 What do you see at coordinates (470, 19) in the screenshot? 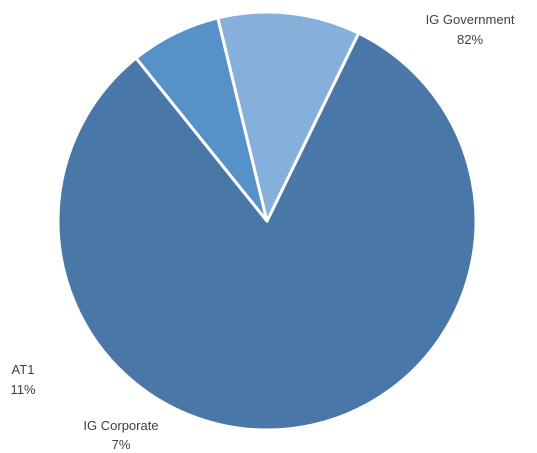
I see `label-ig-government-name: IG Government` at bounding box center [470, 19].